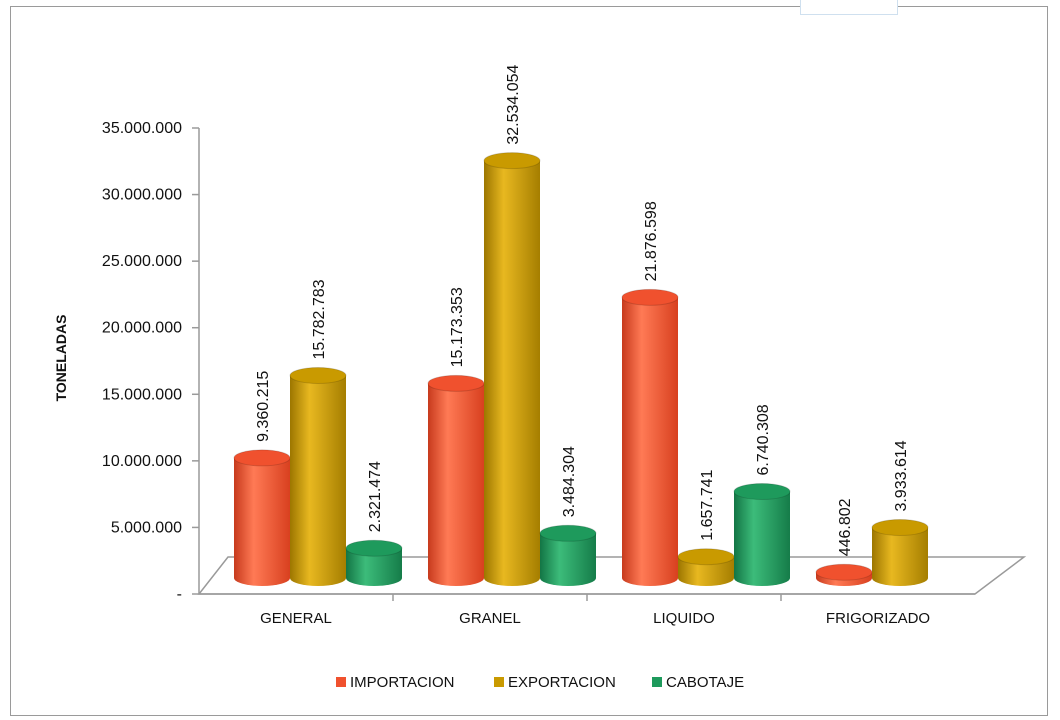 The image size is (1060, 720). I want to click on data-label: 15.782.783, so click(319, 319).